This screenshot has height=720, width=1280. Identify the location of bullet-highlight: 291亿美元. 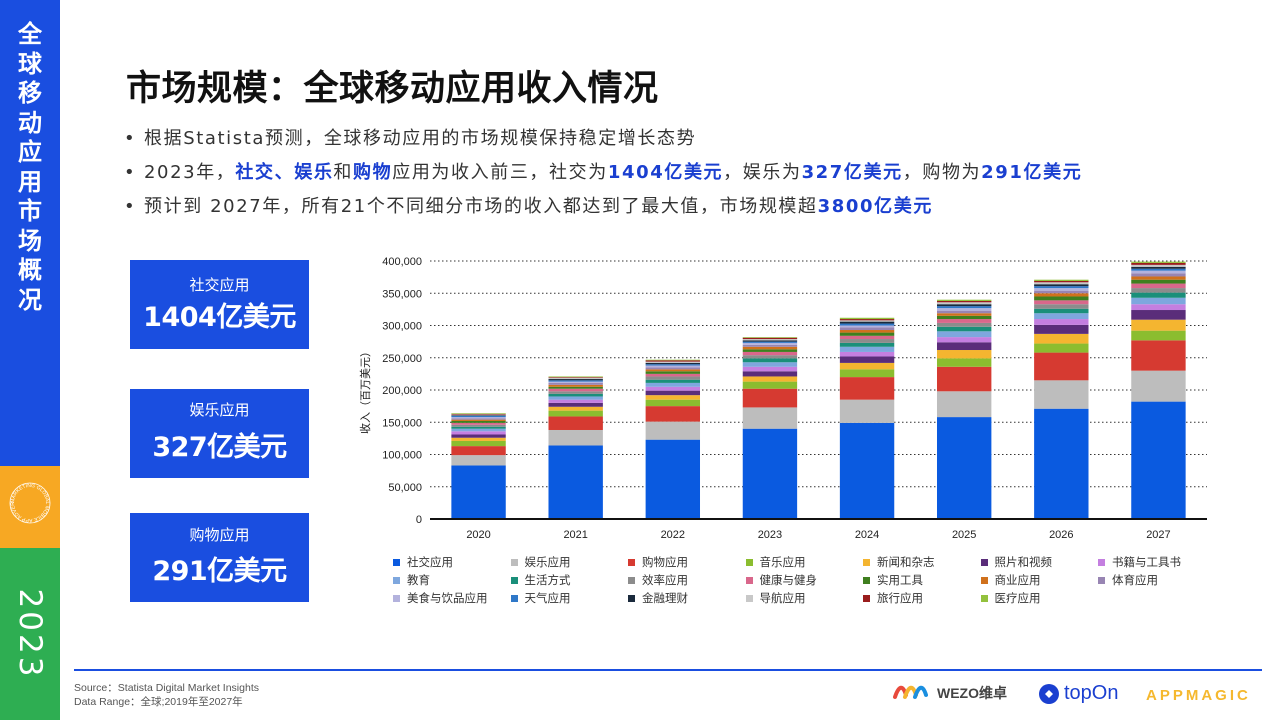
(1032, 172).